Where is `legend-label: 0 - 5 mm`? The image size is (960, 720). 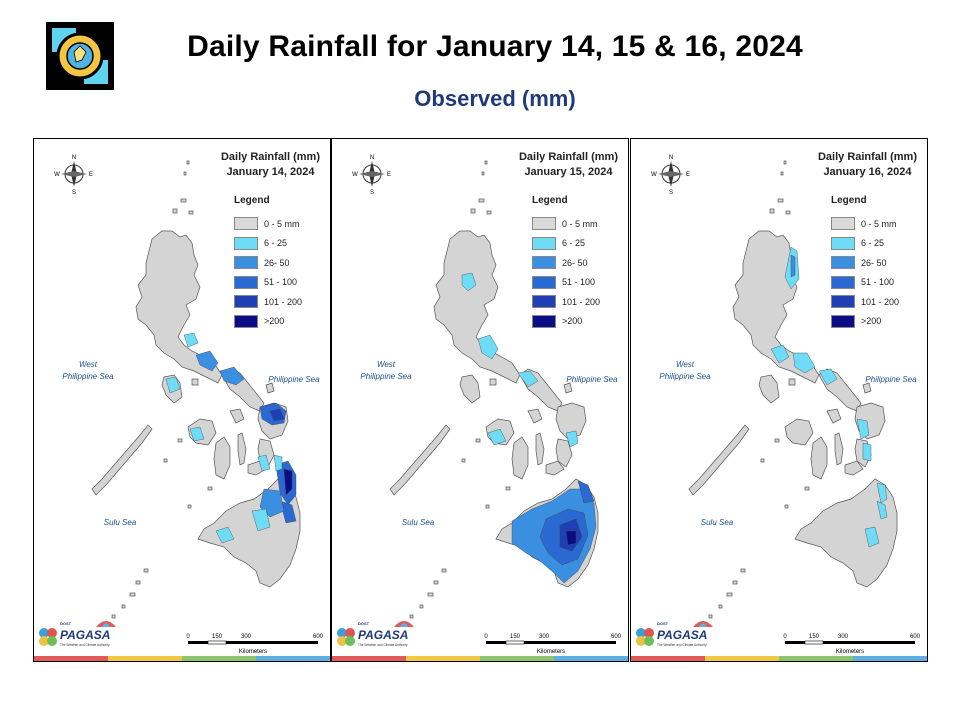 legend-label: 0 - 5 mm is located at coordinates (879, 223).